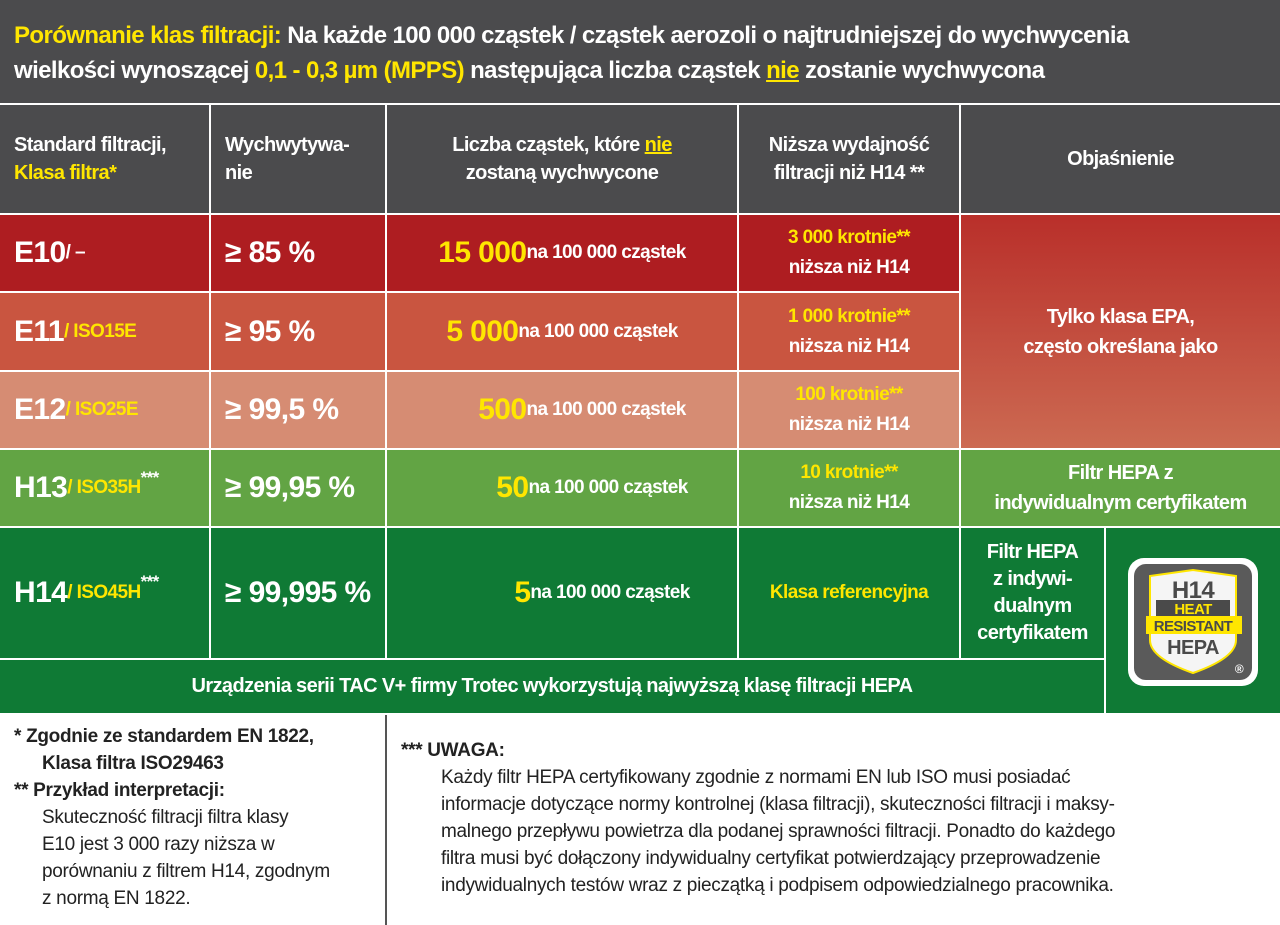  I want to click on h14-hepa-badge-icon: H14 HEAT RESISTANT HEPA ®, so click(1193, 622).